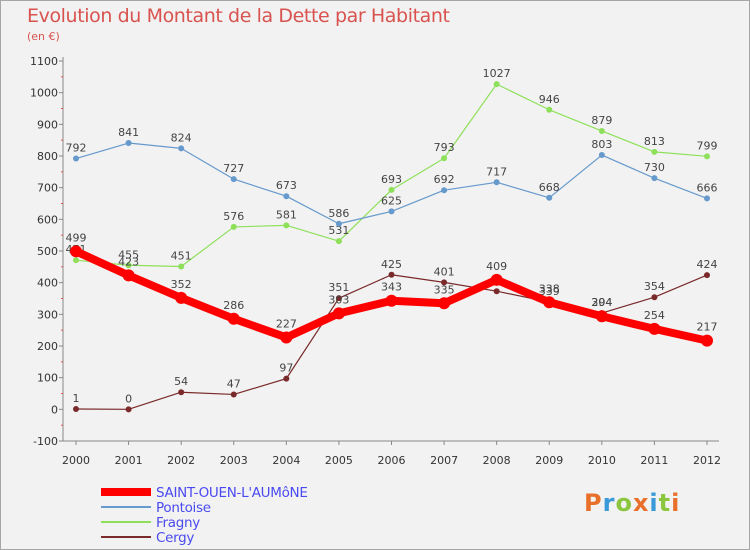 The image size is (750, 550). I want to click on data-label: 799, so click(707, 145).